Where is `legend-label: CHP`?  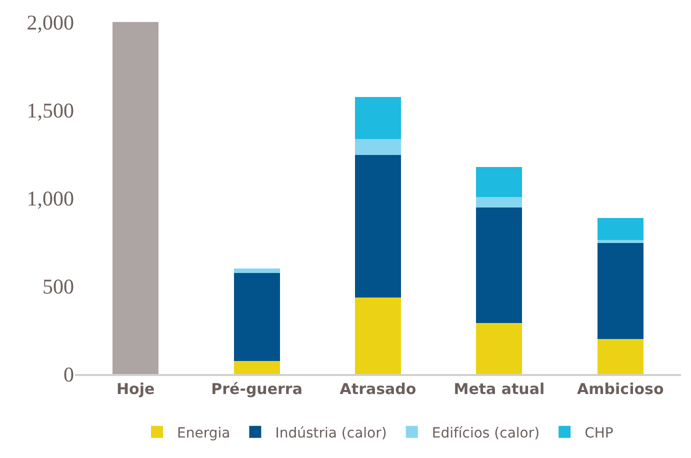
legend-label: CHP is located at coordinates (599, 433).